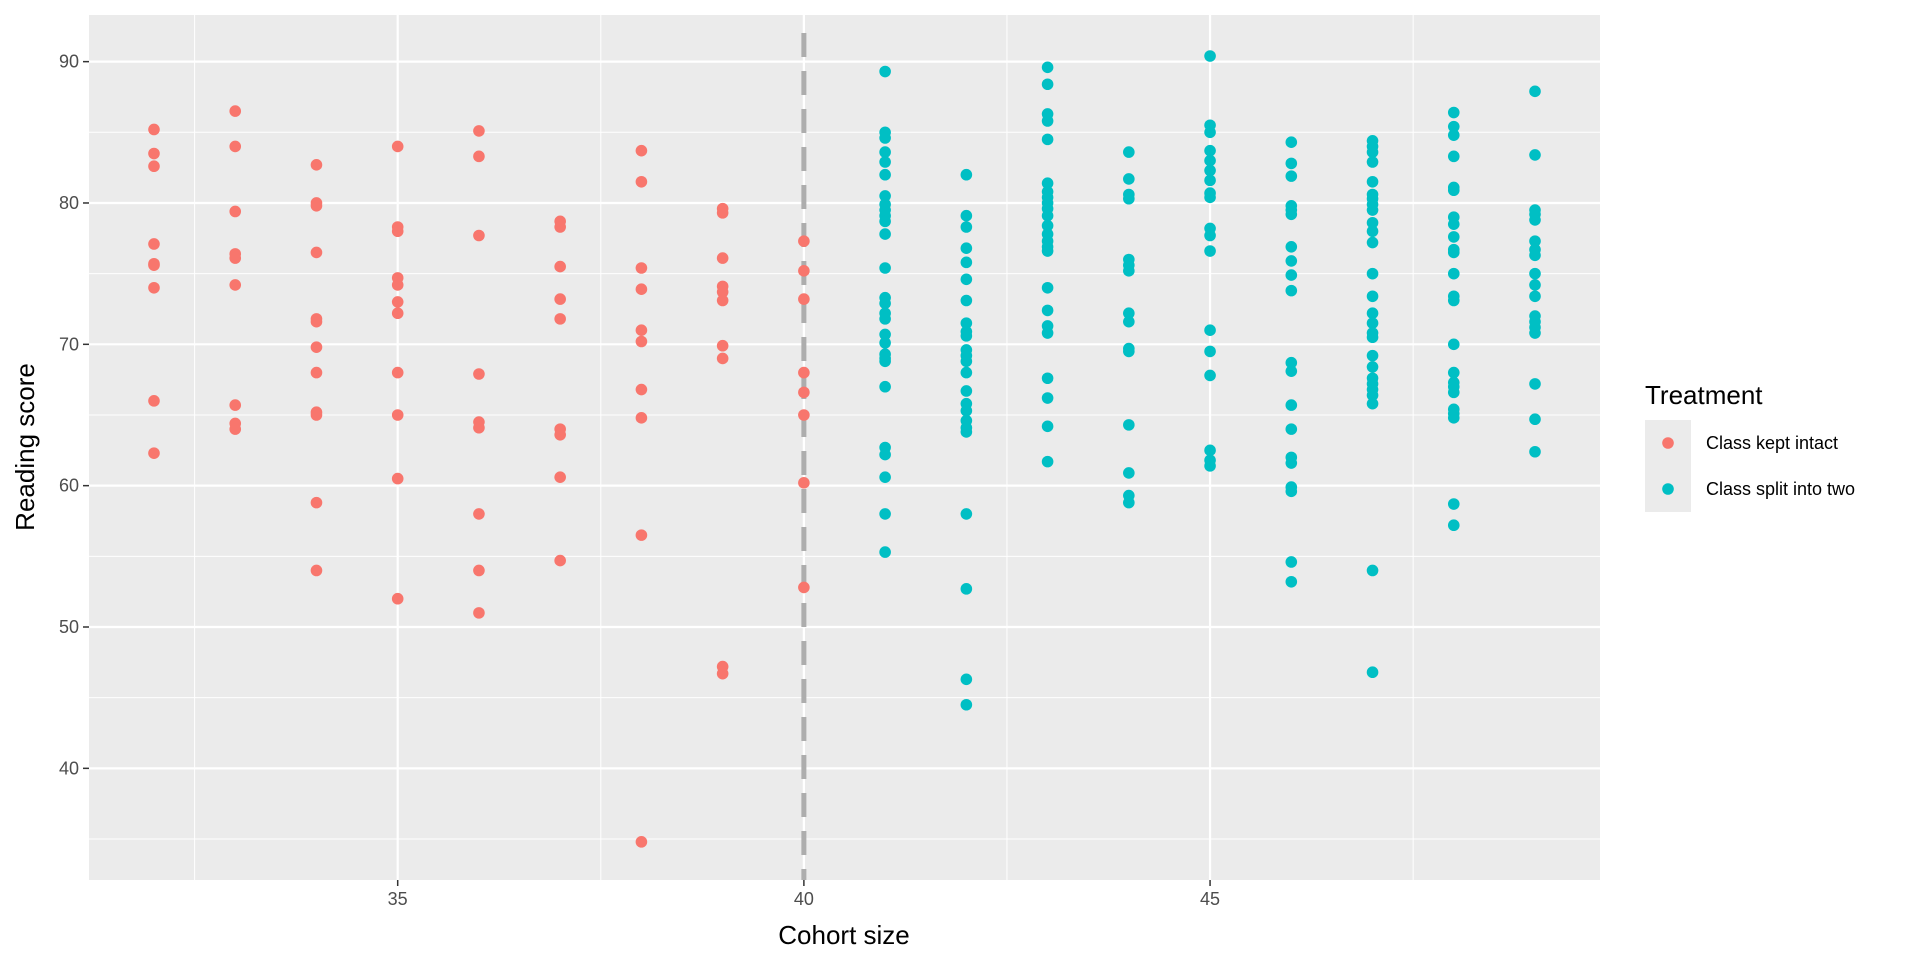 This screenshot has width=1920, height=965. Describe the element at coordinates (25, 447) in the screenshot. I see `y-axis-title: Reading score` at that location.